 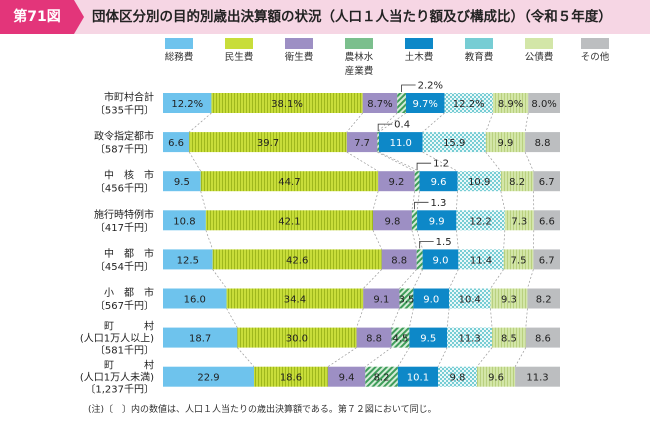 What do you see at coordinates (547, 221) in the screenshot?
I see `data-label: 6.6` at bounding box center [547, 221].